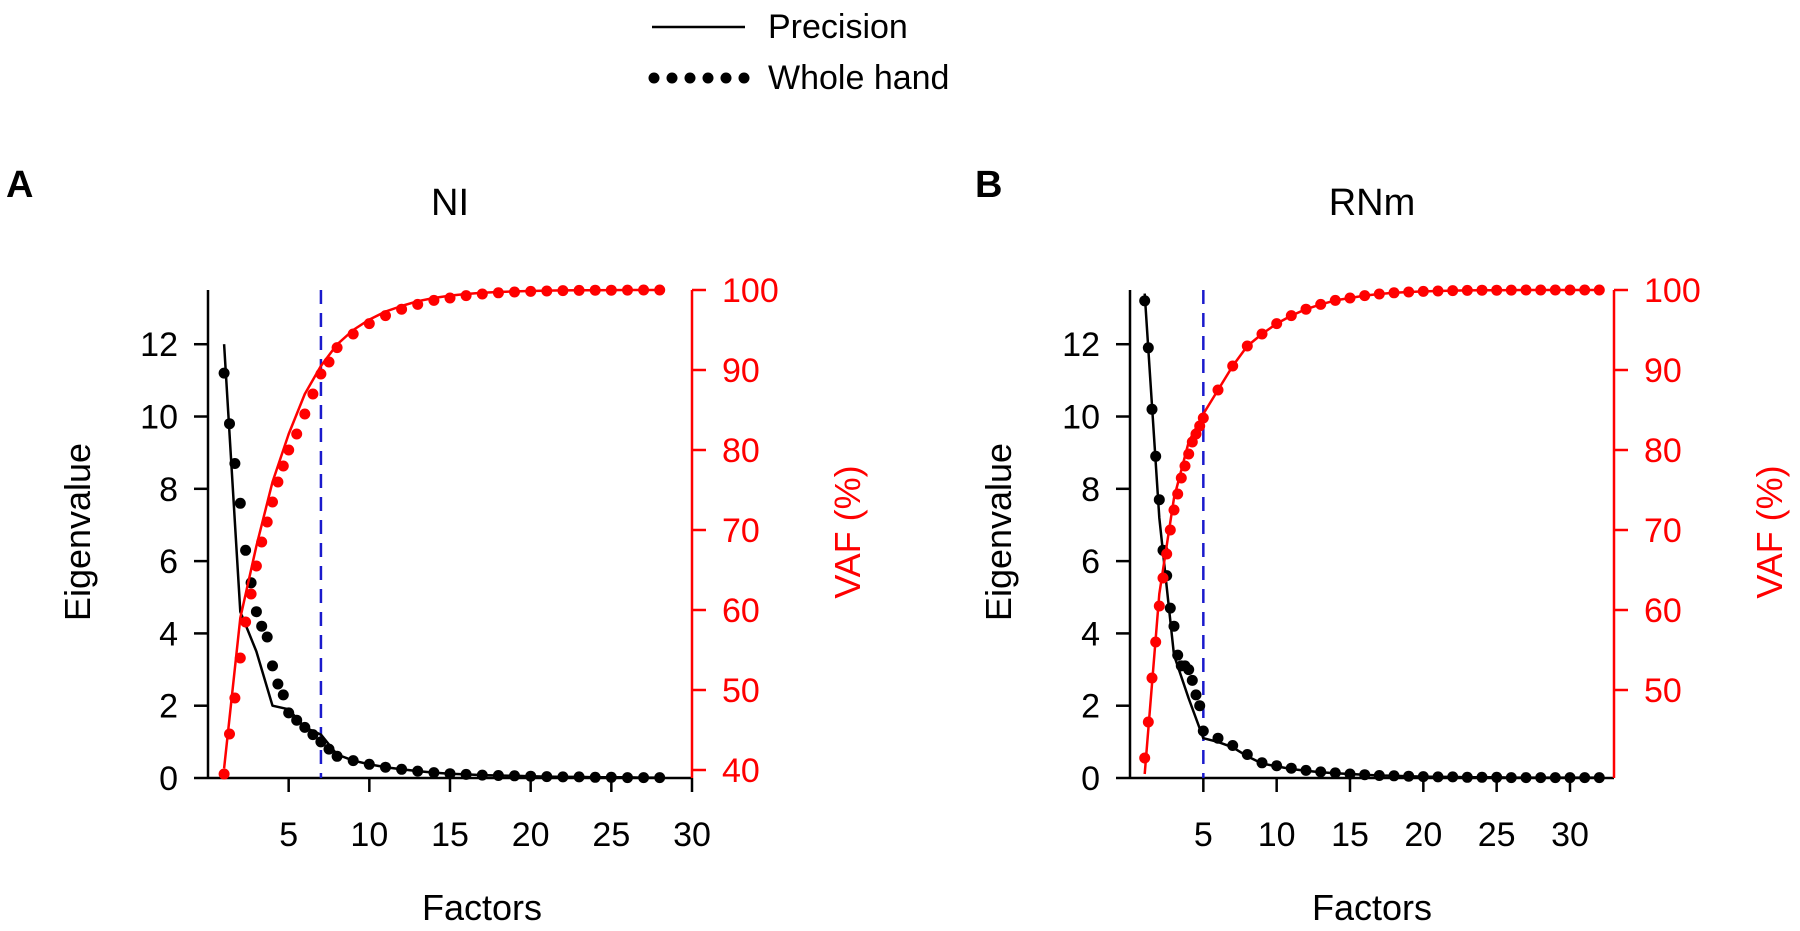 The image size is (1800, 931). I want to click on panel-b-series-precision-eigenvalue, so click(1371, 536).